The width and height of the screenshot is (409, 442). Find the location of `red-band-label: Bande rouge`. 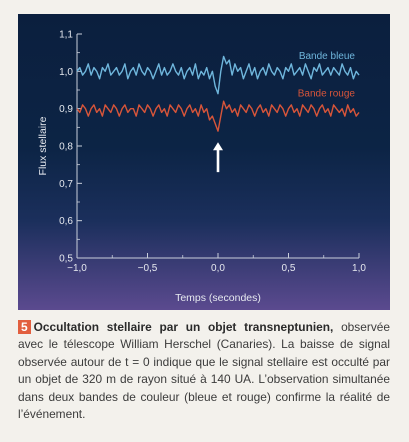

red-band-label: Bande rouge is located at coordinates (327, 93).